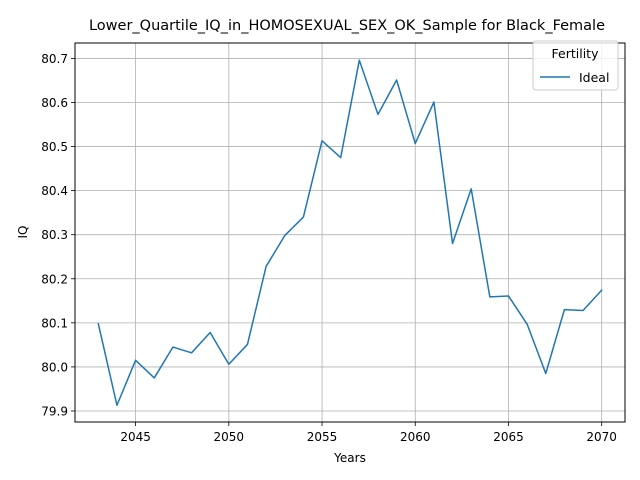 The width and height of the screenshot is (640, 480). What do you see at coordinates (322, 437) in the screenshot?
I see `x-tick-label: 2055` at bounding box center [322, 437].